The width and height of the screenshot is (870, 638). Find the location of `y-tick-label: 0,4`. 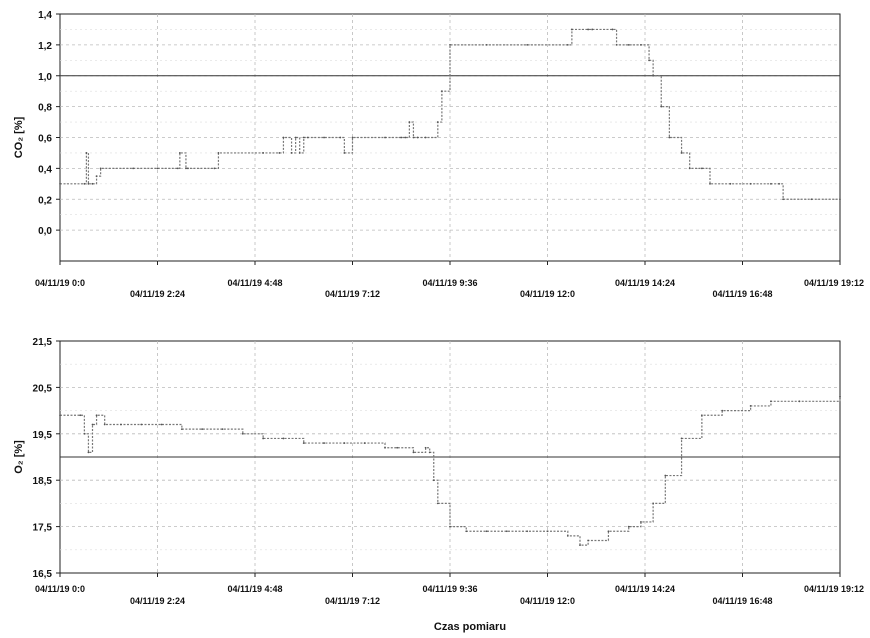

y-tick-label: 0,4 is located at coordinates (45, 169).